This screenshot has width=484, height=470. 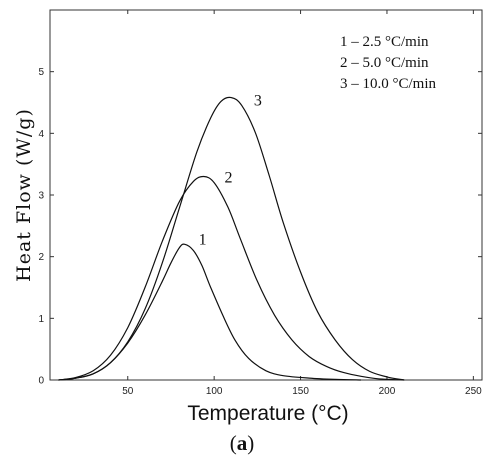 What do you see at coordinates (384, 42) in the screenshot?
I see `legend-entry-1: 1 – 2.5 °C/min` at bounding box center [384, 42].